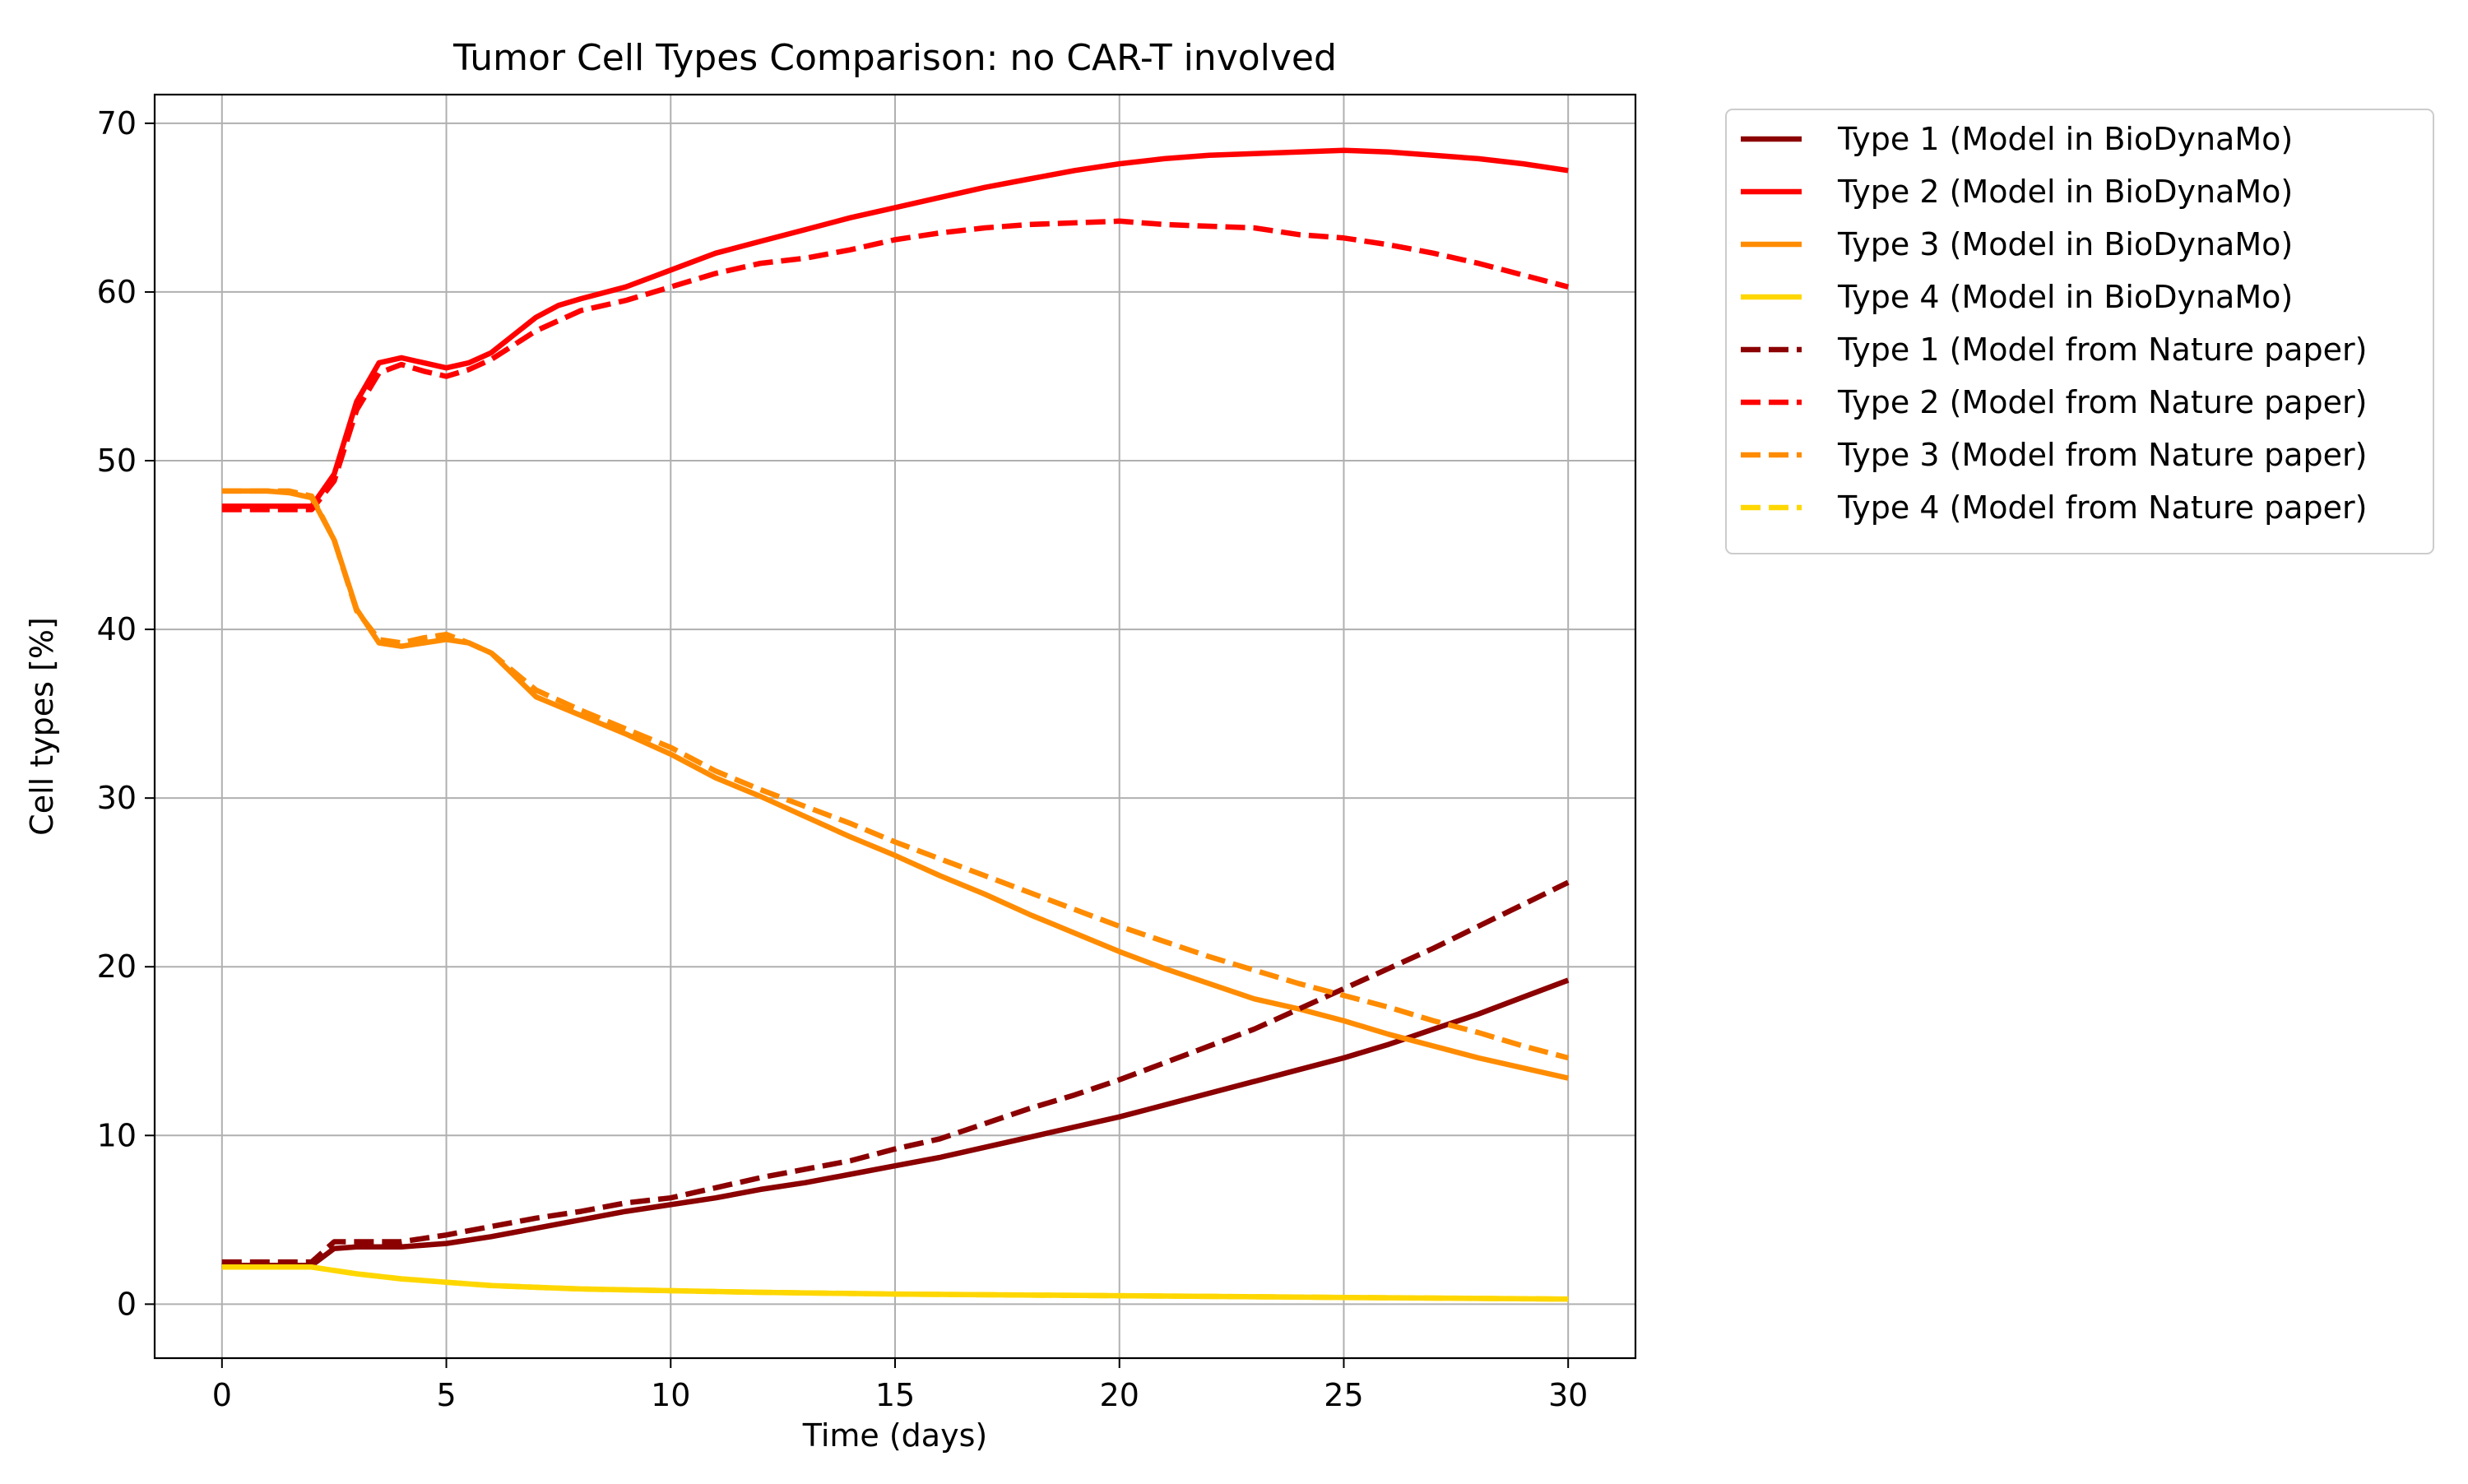  I want to click on y-tick-label: 0, so click(127, 1304).